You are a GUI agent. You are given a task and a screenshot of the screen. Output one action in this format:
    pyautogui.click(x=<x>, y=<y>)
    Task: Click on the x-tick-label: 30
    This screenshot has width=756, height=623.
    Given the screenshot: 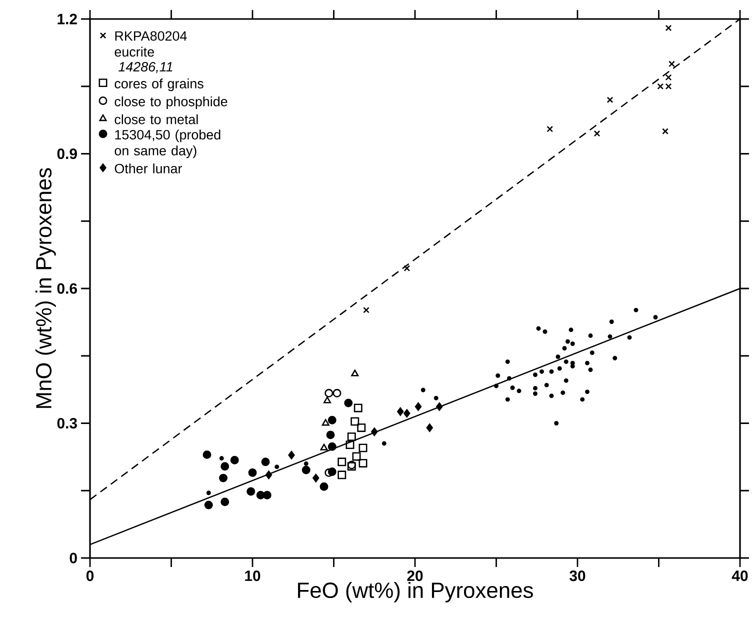 What is the action you would take?
    pyautogui.click(x=578, y=576)
    